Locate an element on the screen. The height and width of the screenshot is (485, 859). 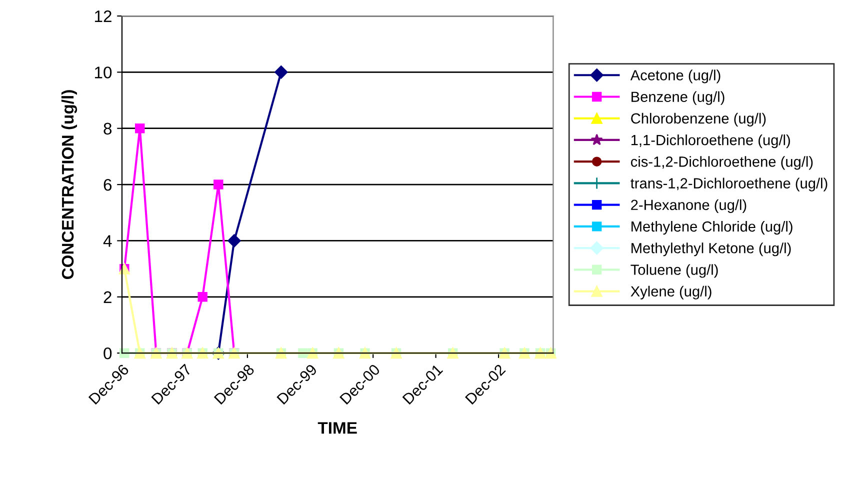
legend-label: Xylene (ug/l) is located at coordinates (671, 293).